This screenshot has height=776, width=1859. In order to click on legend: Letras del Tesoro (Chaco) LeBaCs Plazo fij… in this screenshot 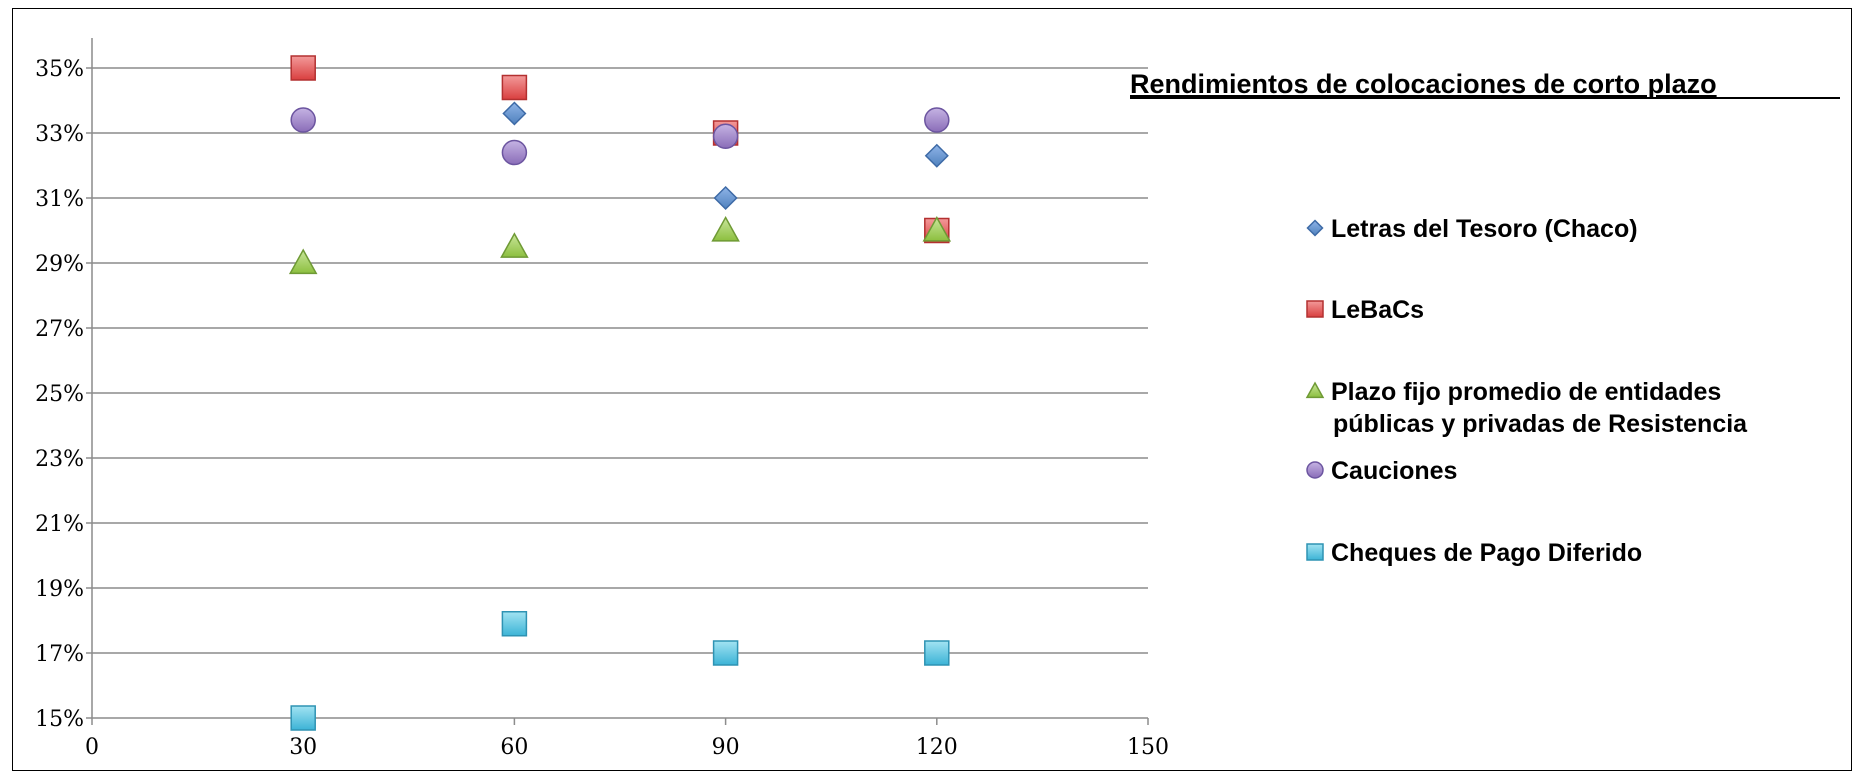, I will do `click(1526, 391)`.